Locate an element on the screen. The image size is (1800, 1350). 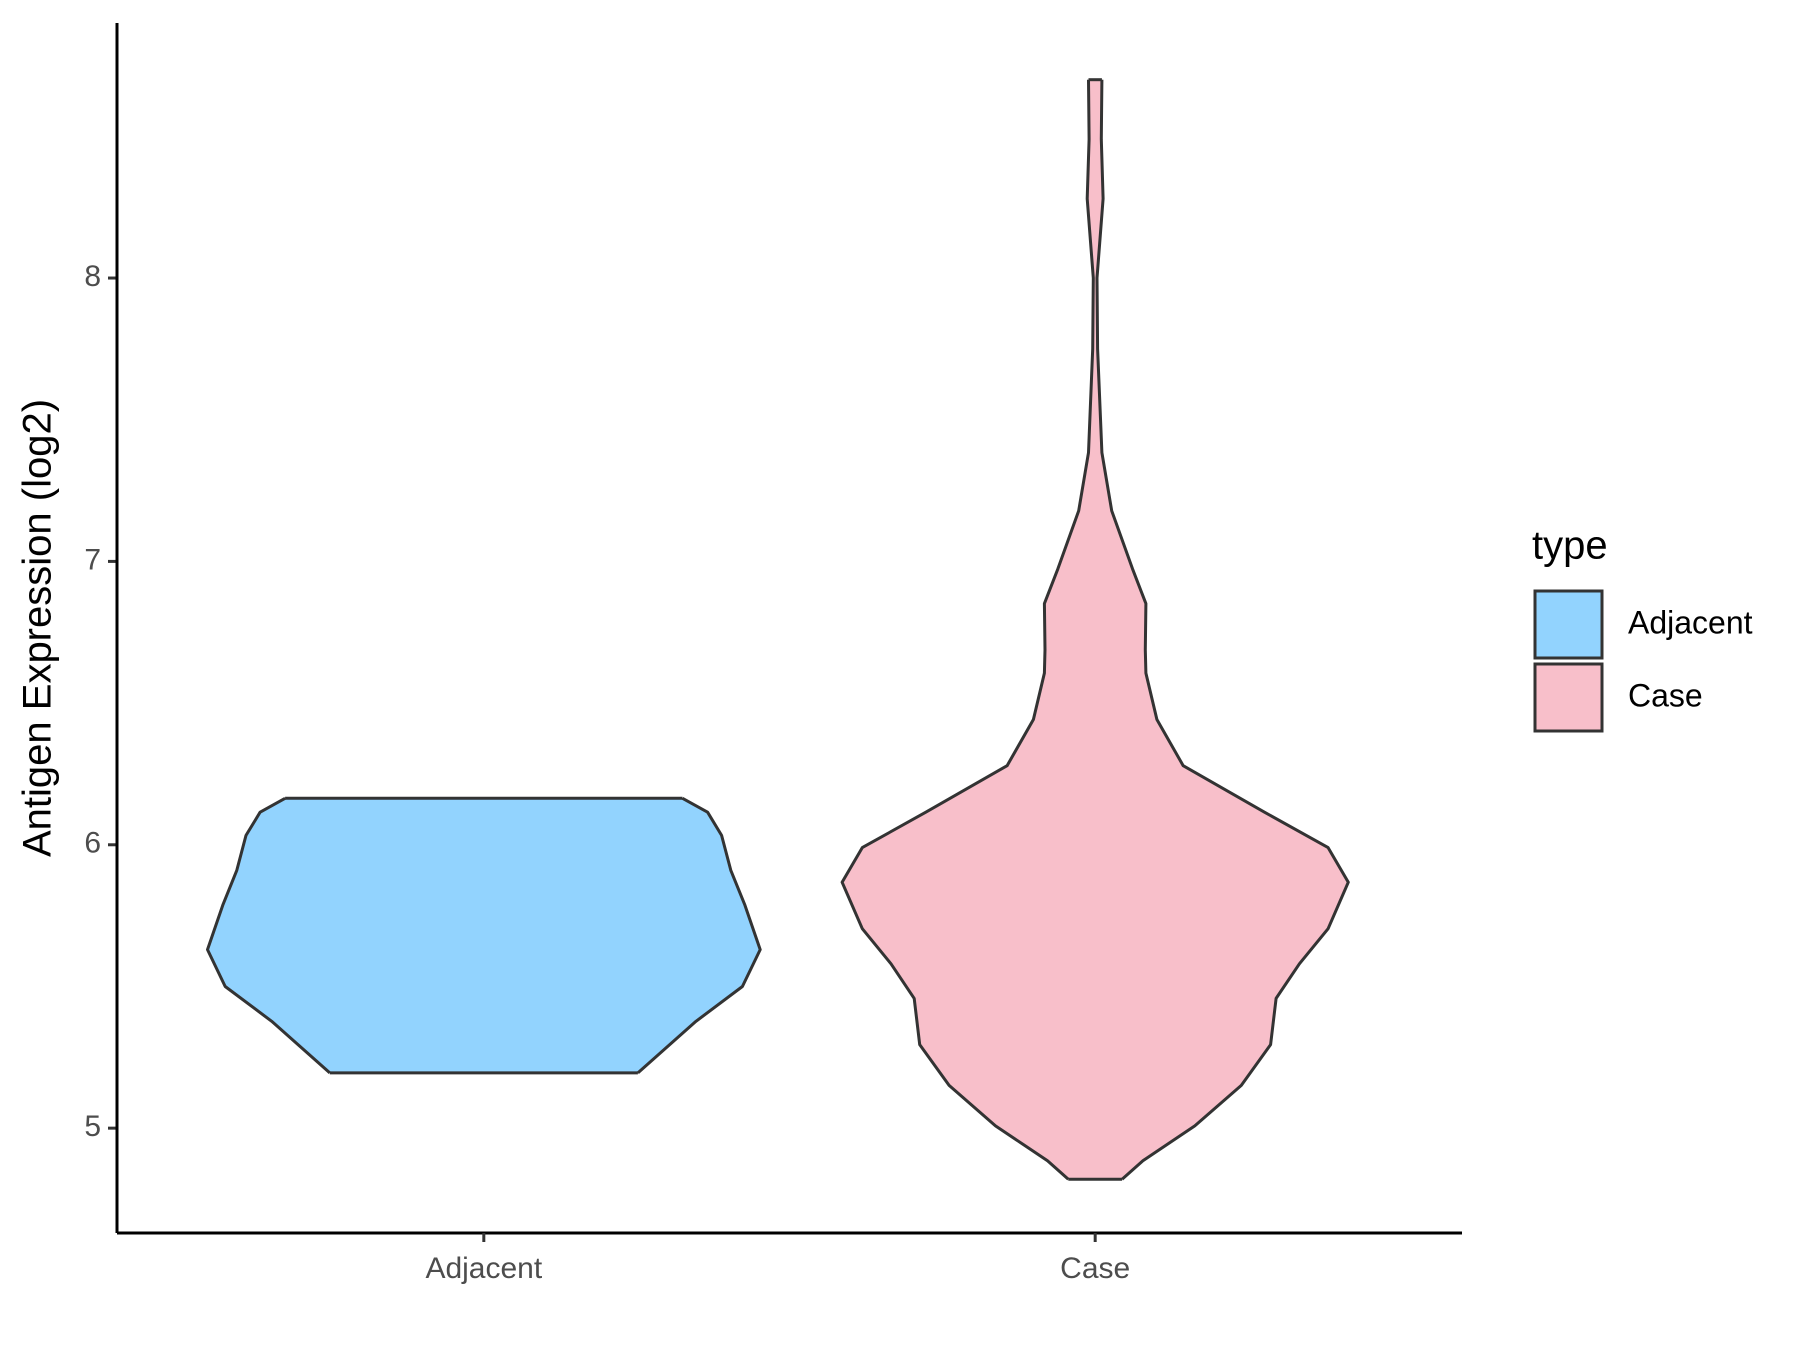
x-tick-label: Adjacent is located at coordinates (483, 1268).